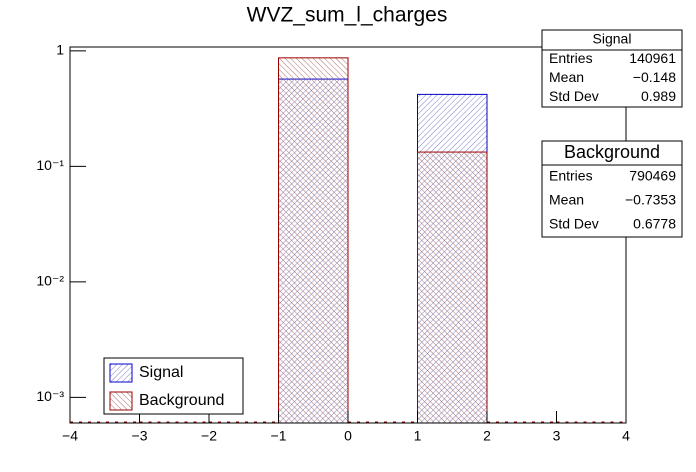  What do you see at coordinates (140, 436) in the screenshot?
I see `x-tick-label: −3` at bounding box center [140, 436].